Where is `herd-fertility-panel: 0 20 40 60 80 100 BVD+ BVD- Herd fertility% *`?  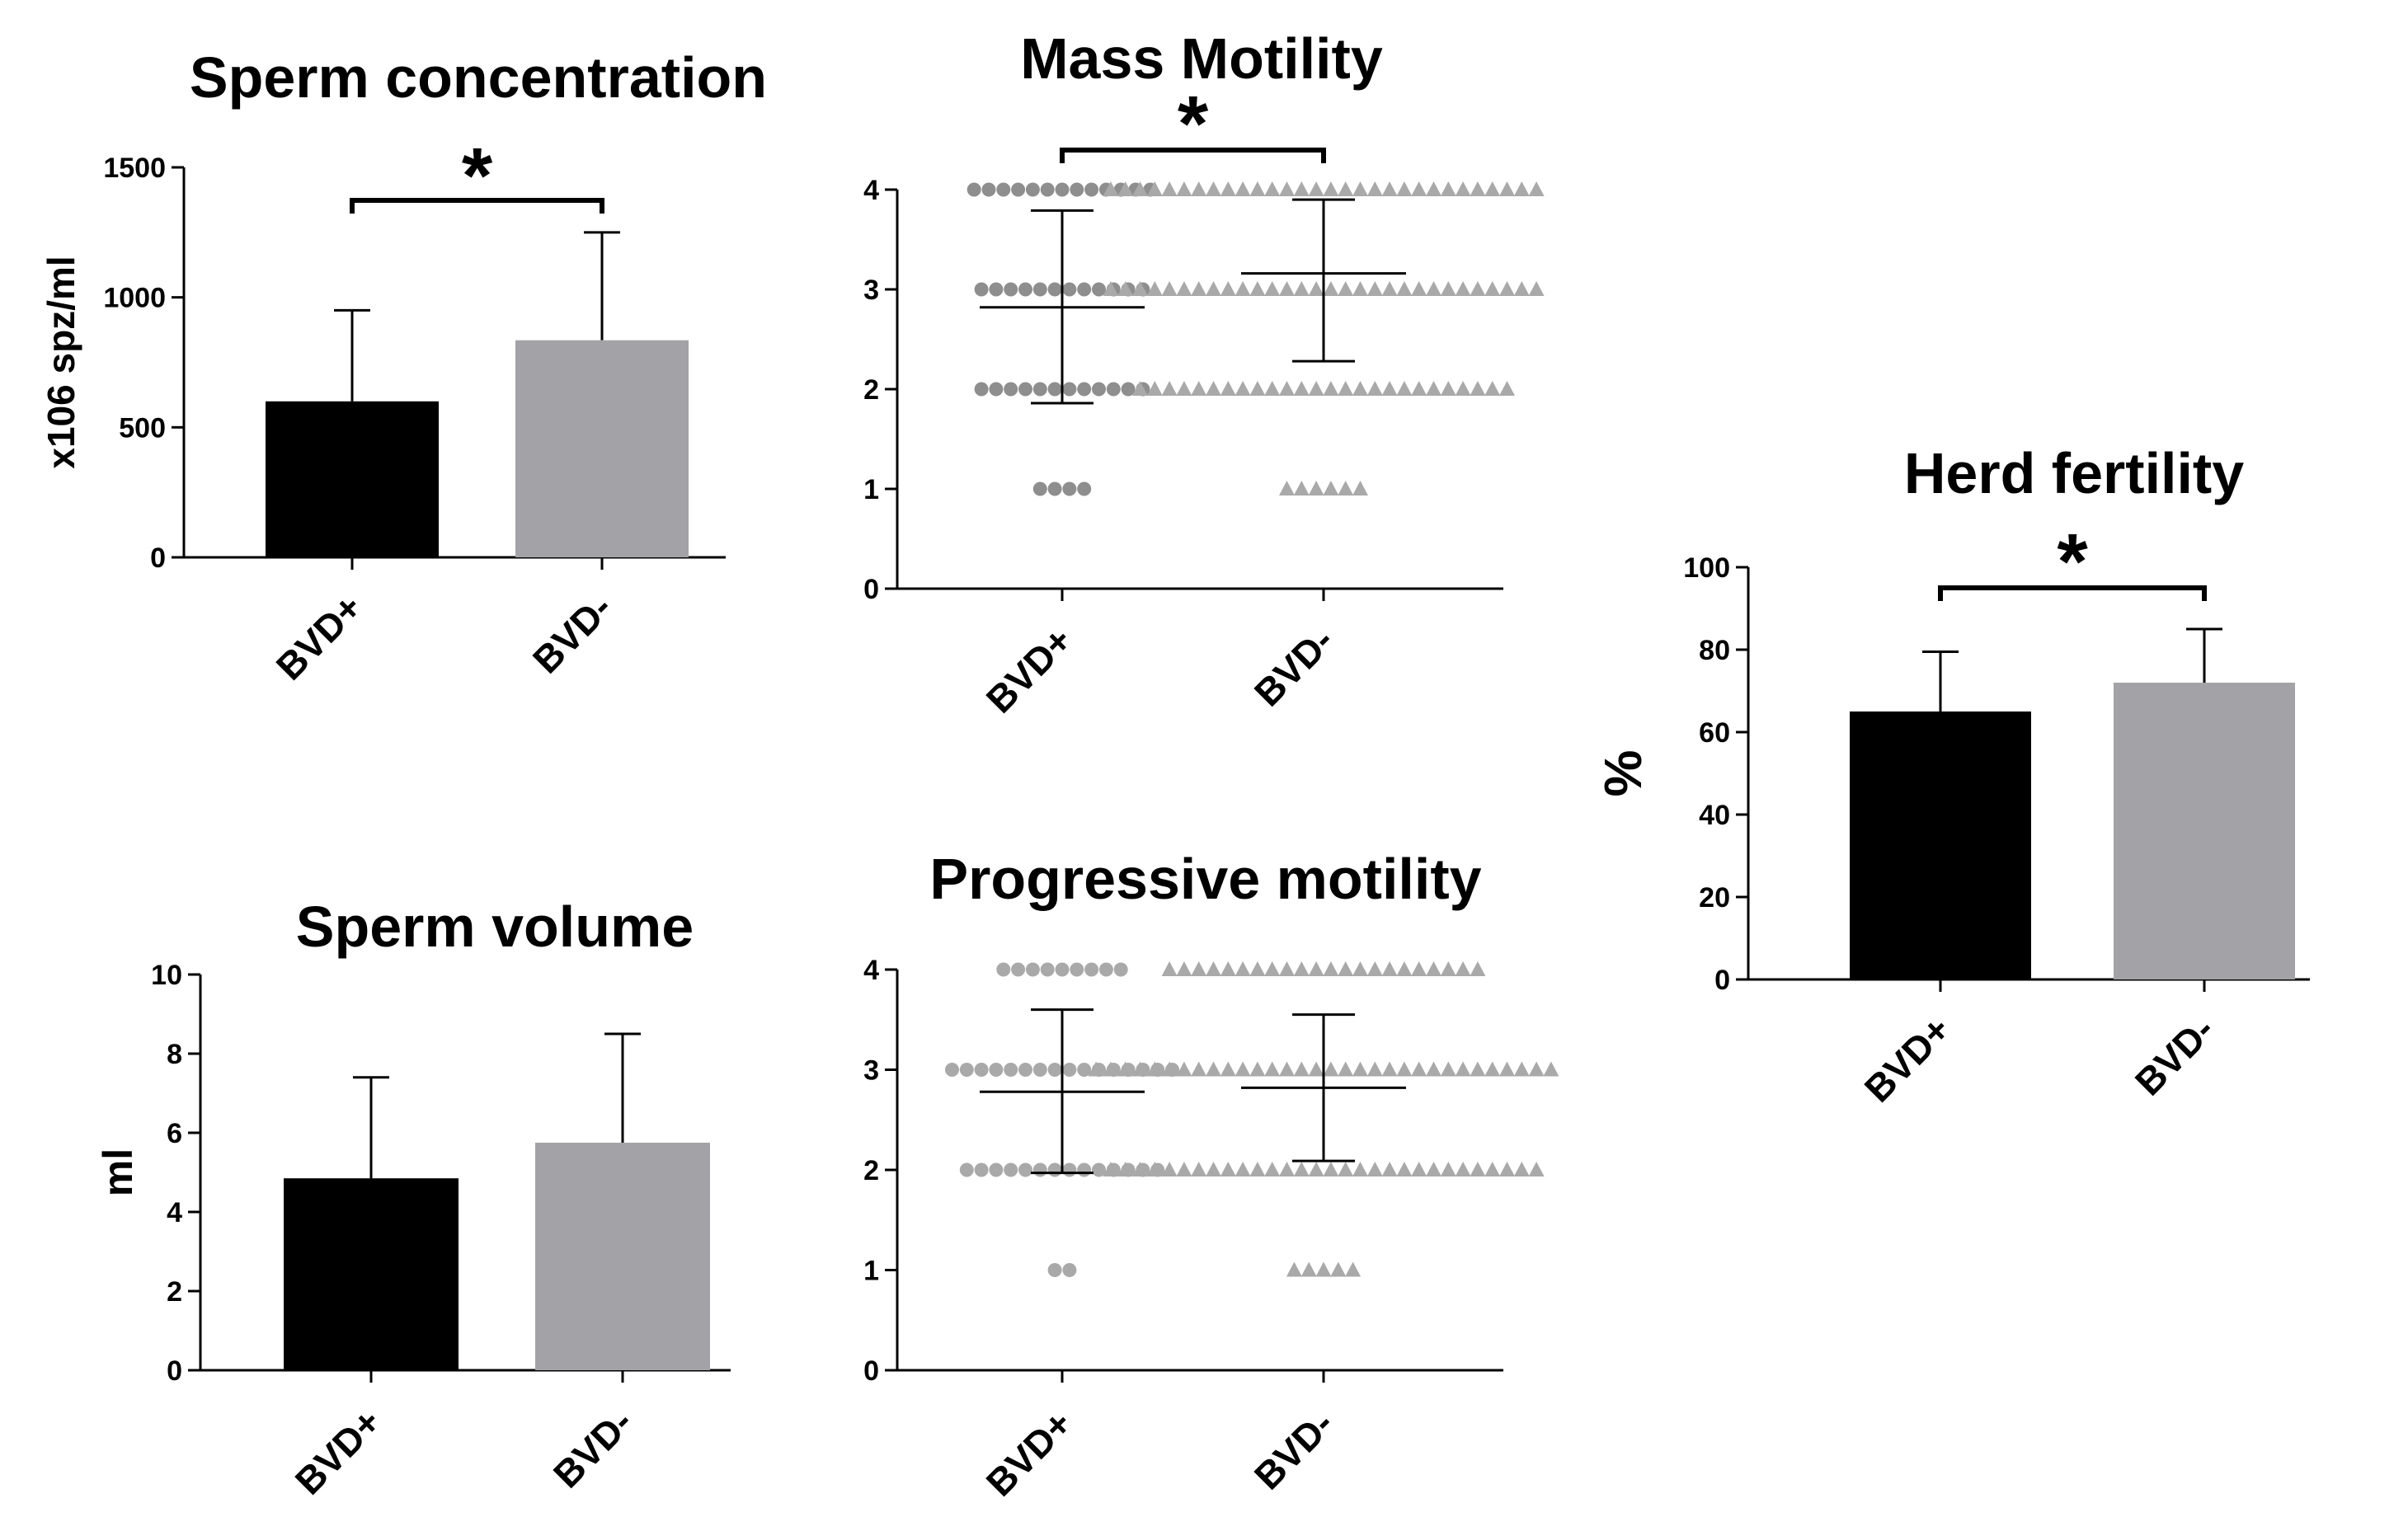 herd-fertility-panel: 0 20 40 60 80 100 BVD+ BVD- Herd fertility% * is located at coordinates (1952, 776).